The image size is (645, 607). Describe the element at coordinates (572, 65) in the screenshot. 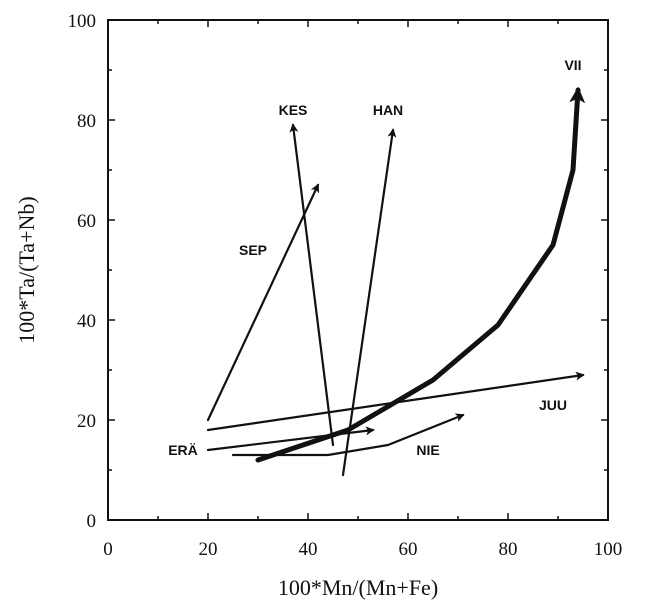

I see `series-label-vii: VII` at that location.